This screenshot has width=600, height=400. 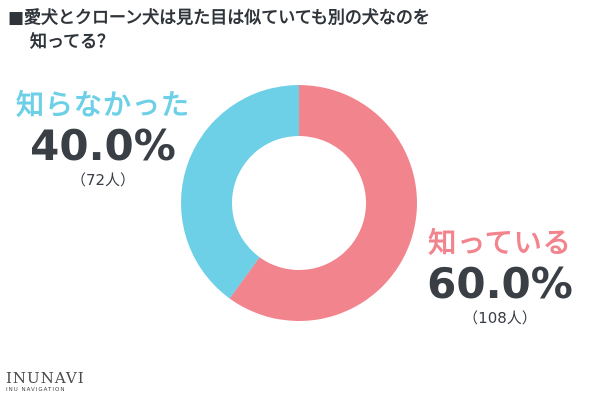 What do you see at coordinates (36, 390) in the screenshot?
I see `brand-subtitle: INU NAVIGATION` at bounding box center [36, 390].